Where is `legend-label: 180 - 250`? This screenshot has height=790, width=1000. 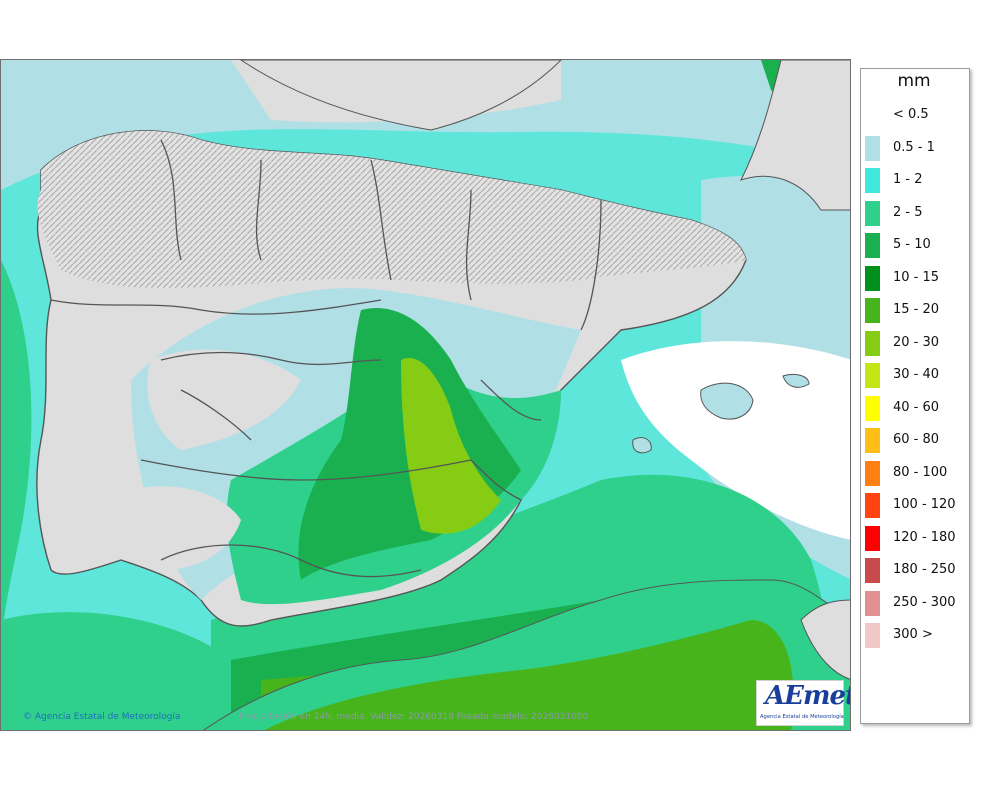
legend-label: 180 - 250 is located at coordinates (924, 569).